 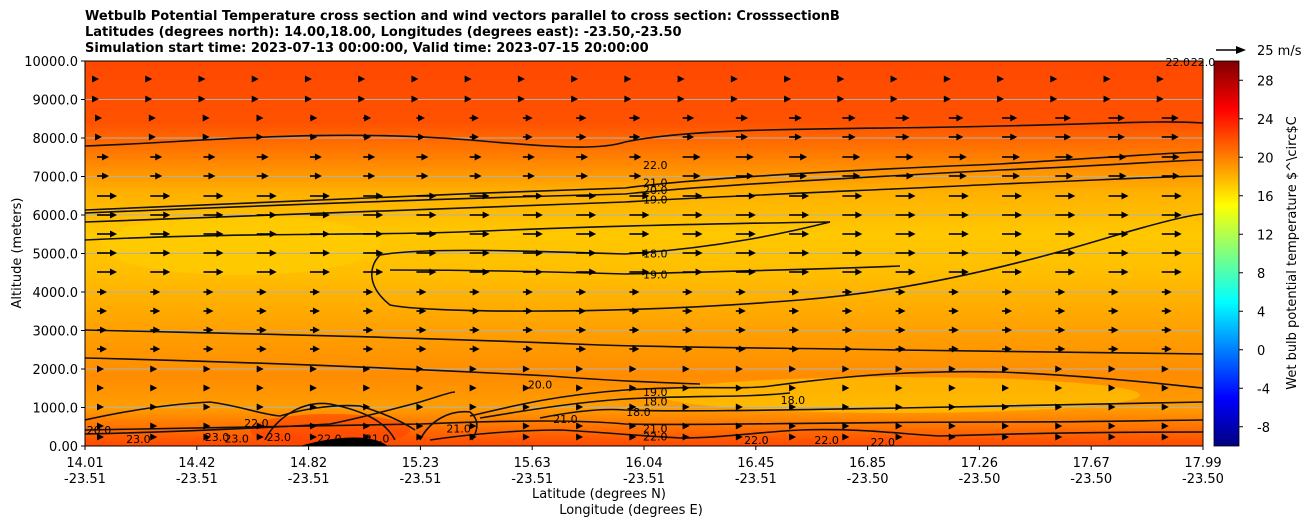 What do you see at coordinates (867, 463) in the screenshot?
I see `x-tick-label-lat: 16.85` at bounding box center [867, 463].